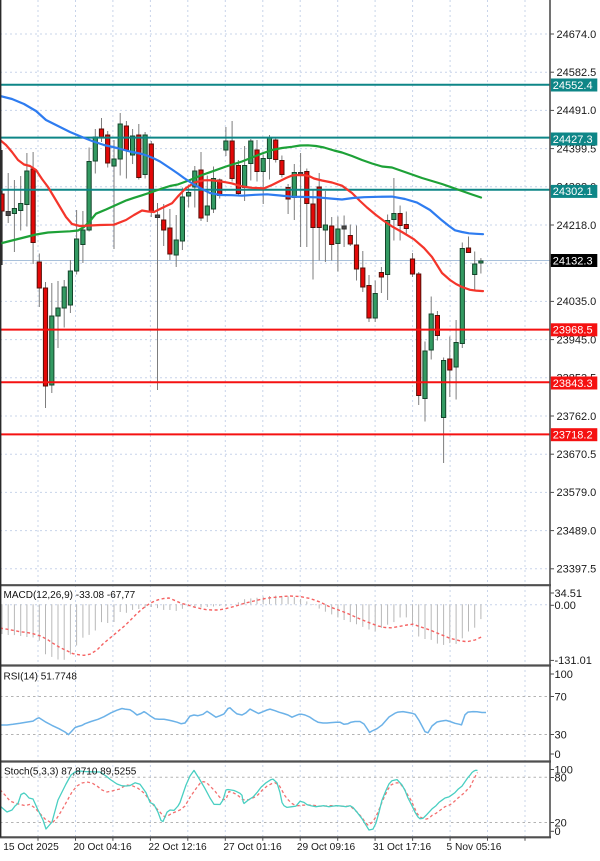 Image resolution: width=600 pixels, height=861 pixels. Describe the element at coordinates (561, 697) in the screenshot. I see `svg-text: 70` at that location.